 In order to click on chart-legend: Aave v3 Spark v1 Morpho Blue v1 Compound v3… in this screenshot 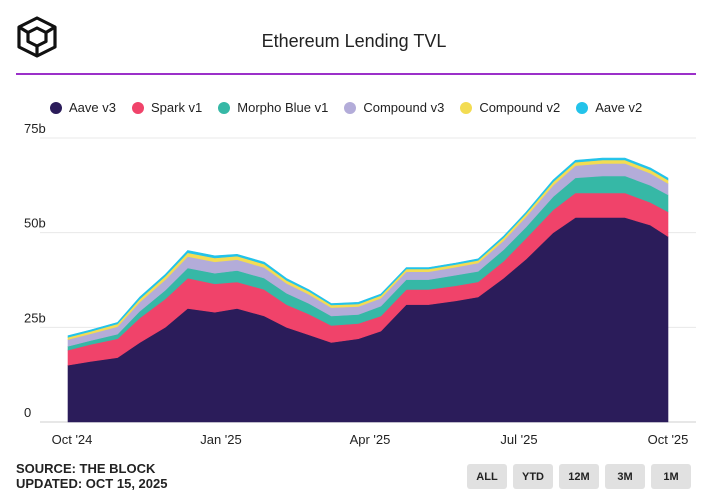, I will do `click(354, 107)`.